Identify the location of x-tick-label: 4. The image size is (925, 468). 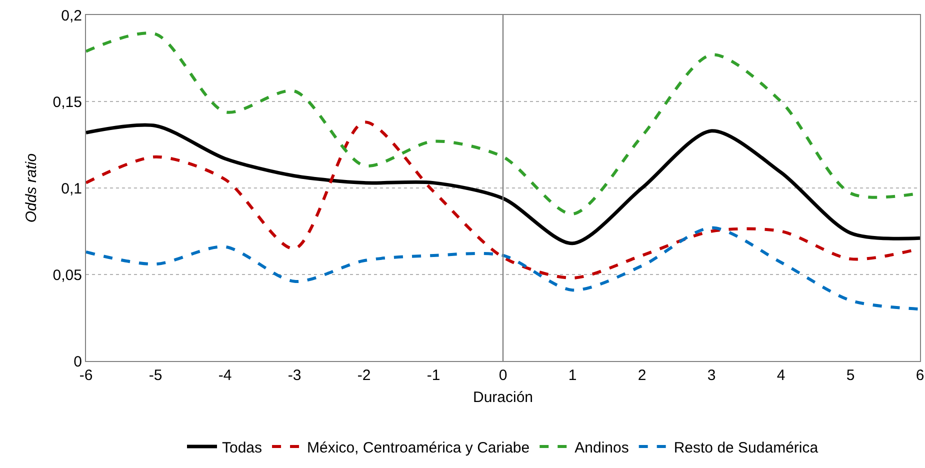
(781, 375).